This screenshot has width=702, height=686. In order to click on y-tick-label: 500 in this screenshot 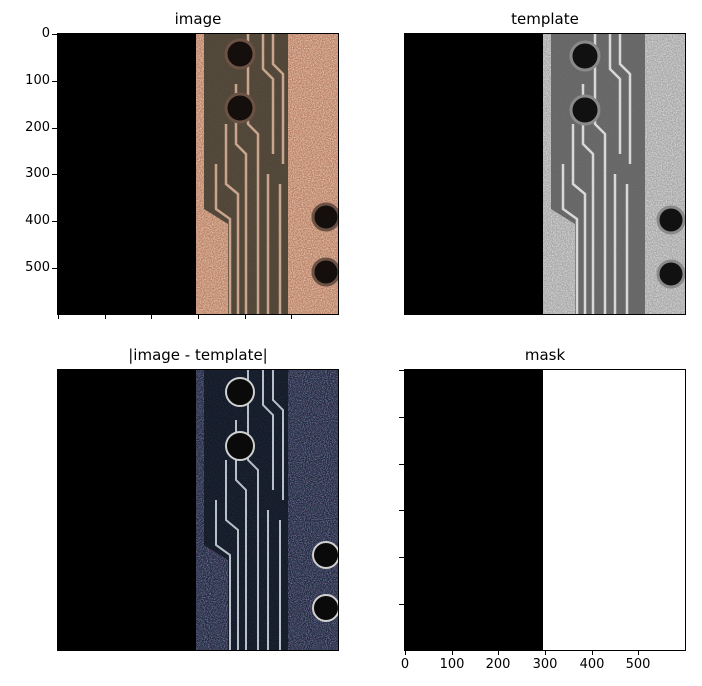, I will do `click(37, 267)`.